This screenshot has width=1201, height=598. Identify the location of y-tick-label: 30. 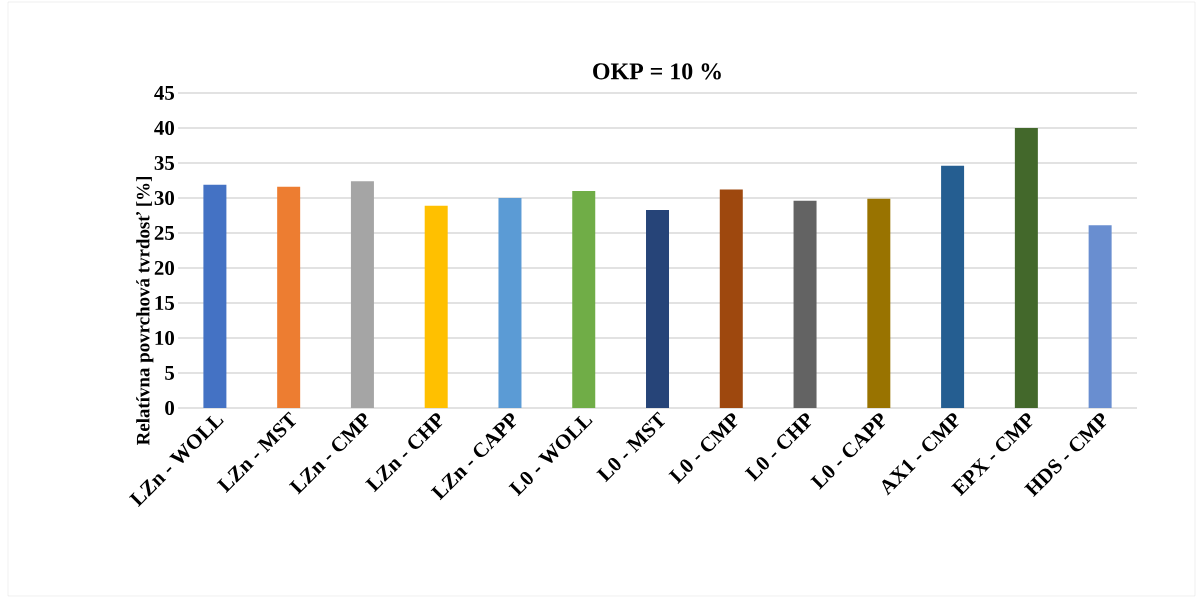
(164, 198).